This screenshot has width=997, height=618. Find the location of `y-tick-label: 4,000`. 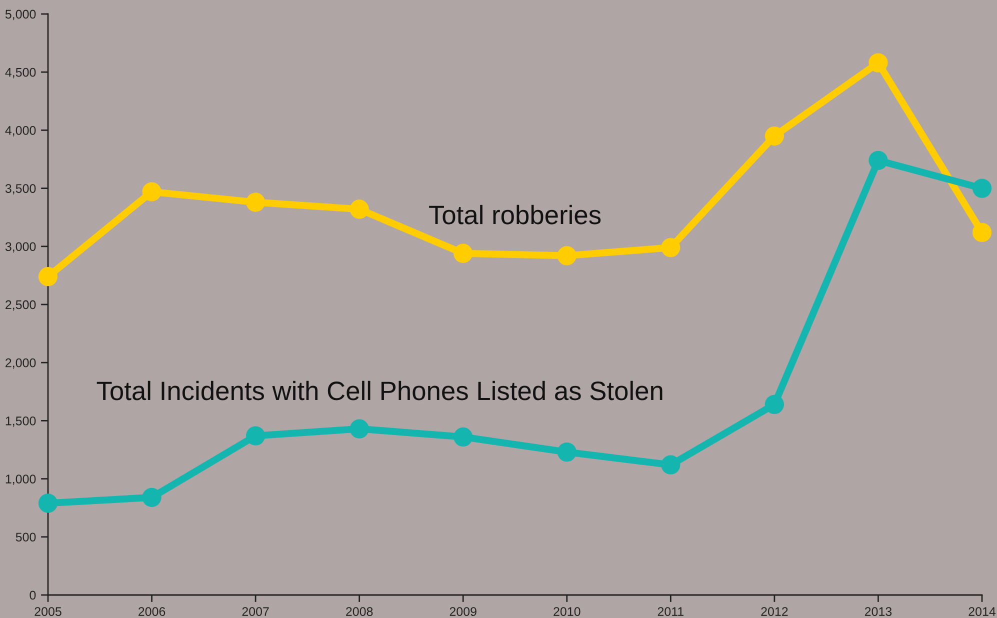

y-tick-label: 4,000 is located at coordinates (20, 131).